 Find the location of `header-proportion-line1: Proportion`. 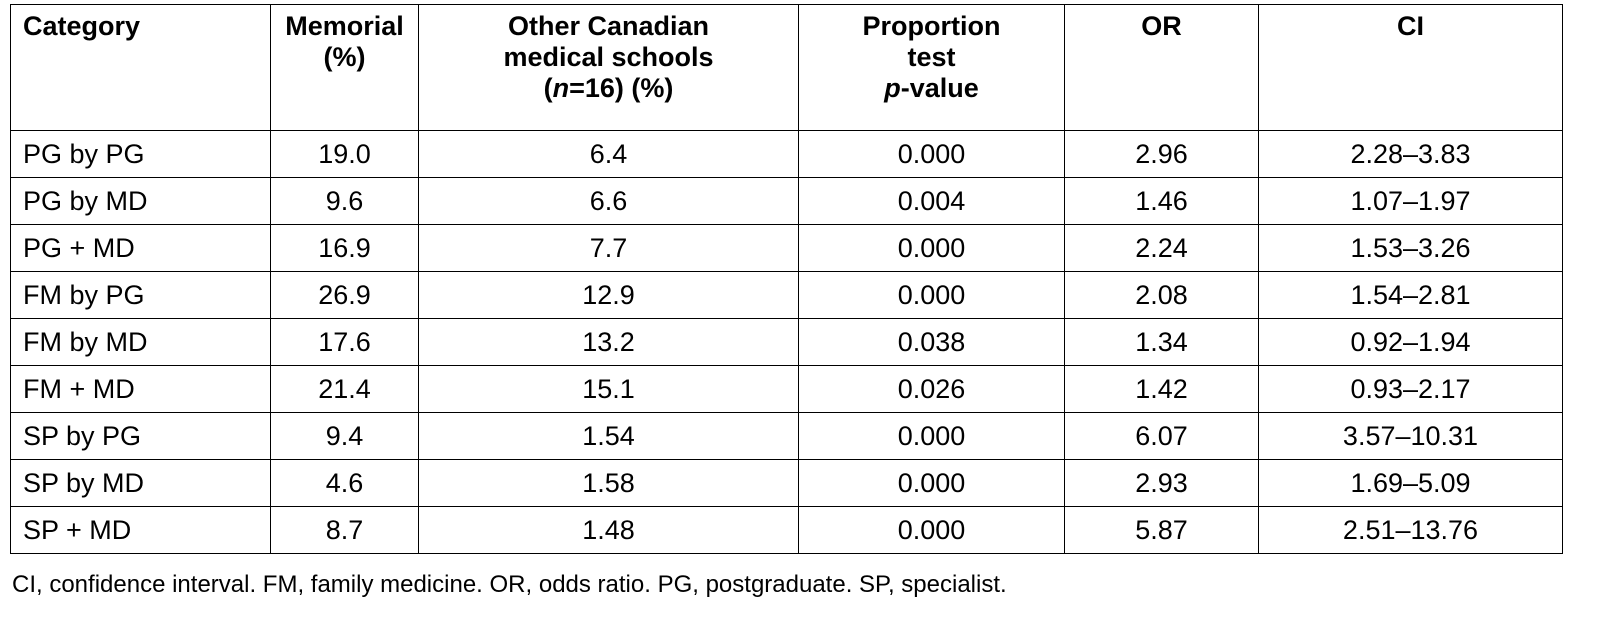

header-proportion-line1: Proportion is located at coordinates (931, 26).